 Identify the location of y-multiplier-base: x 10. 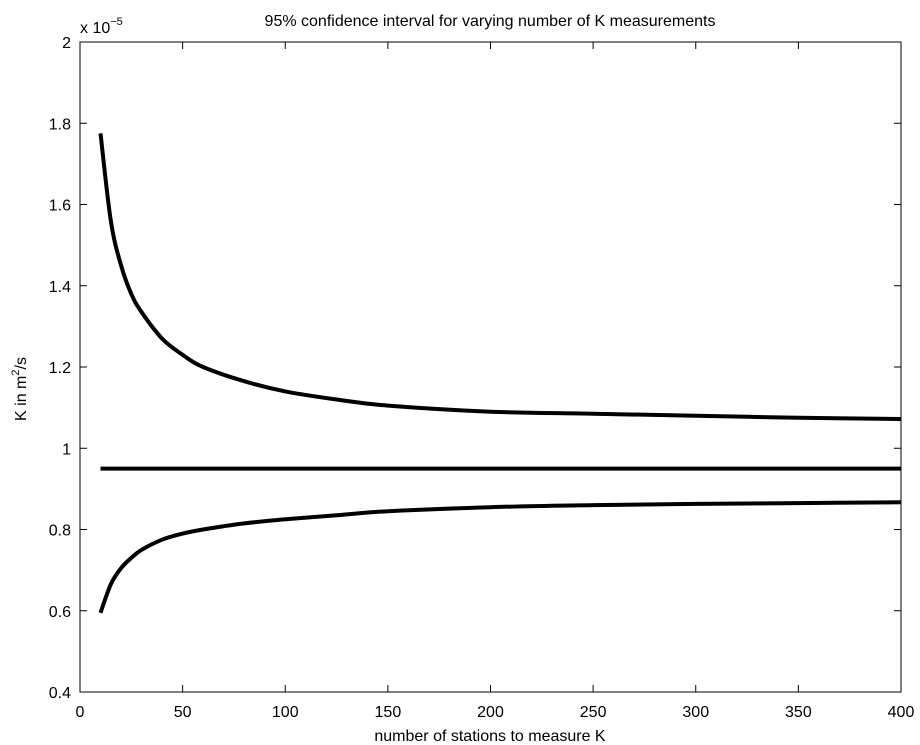
(95, 28).